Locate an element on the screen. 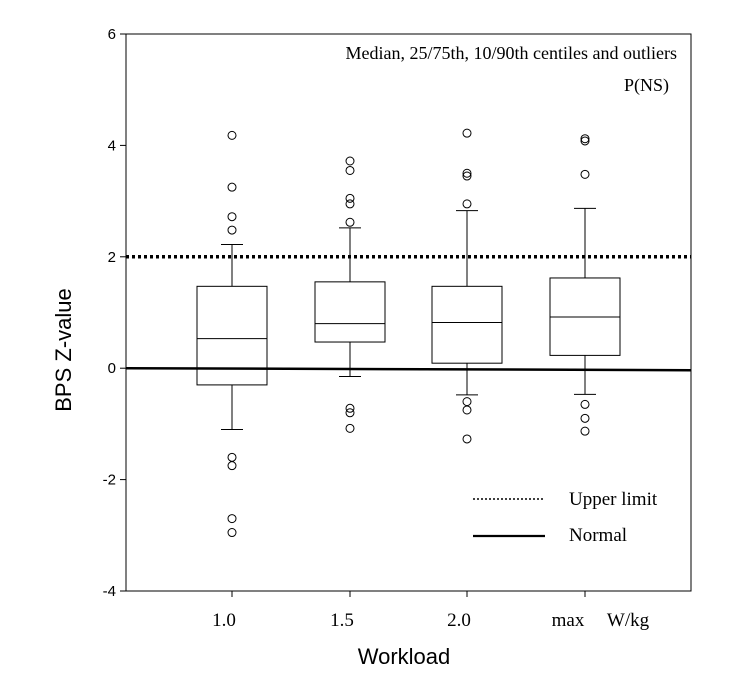  box-2.0 is located at coordinates (467, 286).